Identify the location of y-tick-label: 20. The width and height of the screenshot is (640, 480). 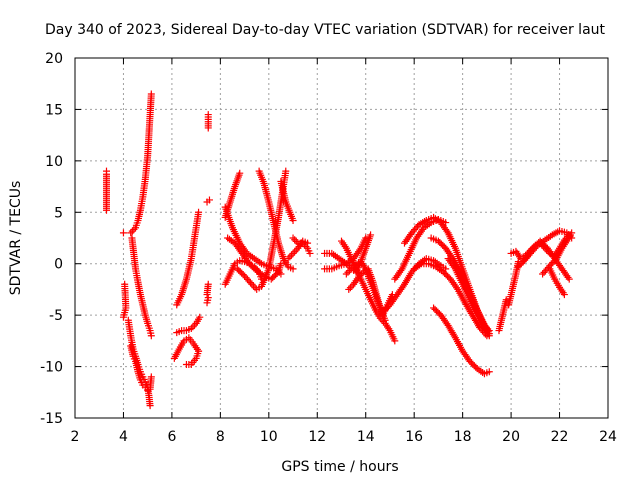
(54, 59).